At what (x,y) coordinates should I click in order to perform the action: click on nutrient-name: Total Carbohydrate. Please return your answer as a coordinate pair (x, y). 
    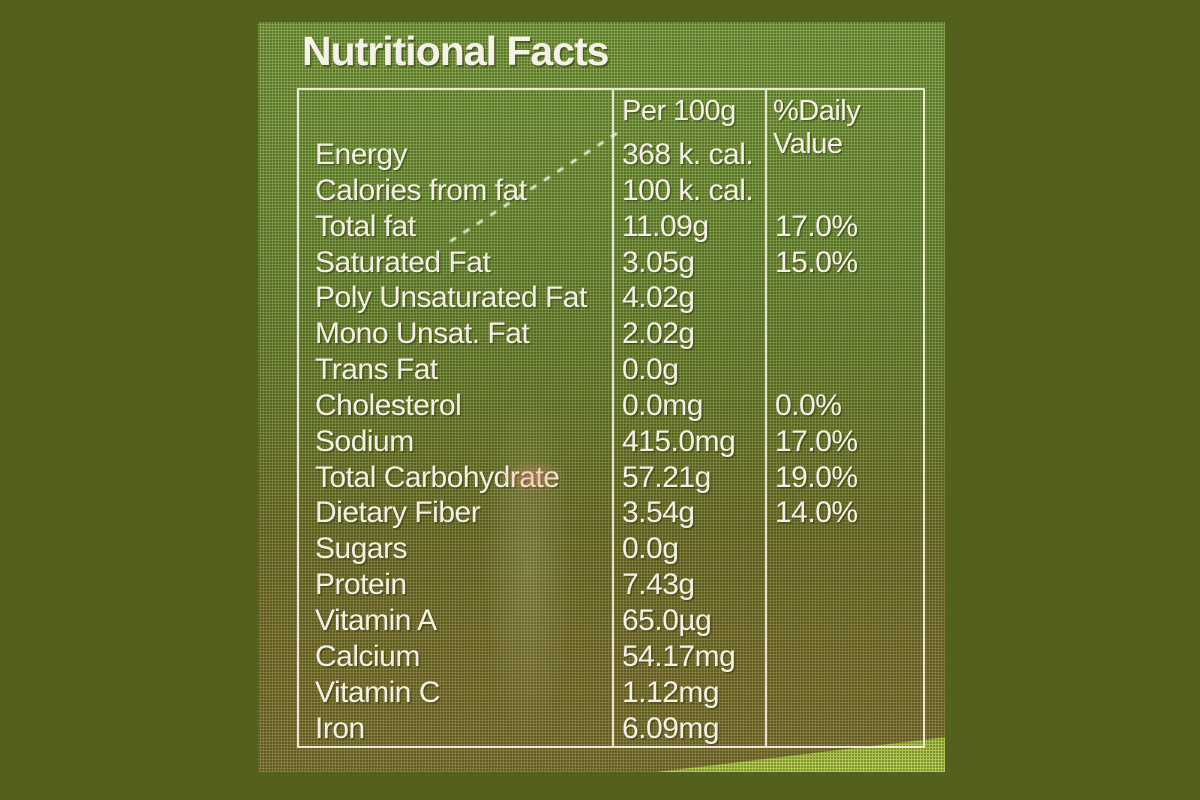
    Looking at the image, I should click on (437, 477).